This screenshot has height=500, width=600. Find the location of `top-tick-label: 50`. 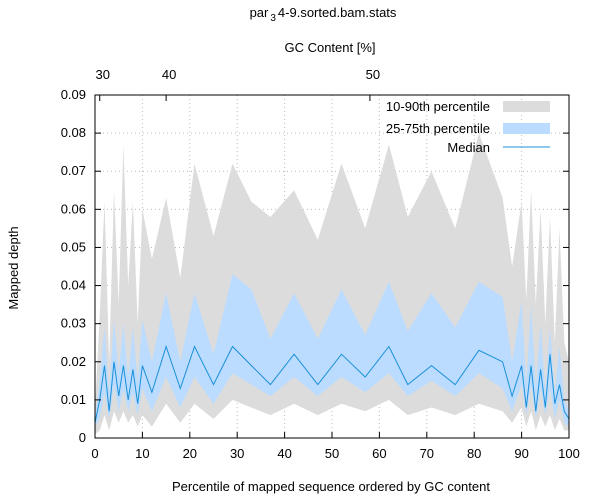

top-tick-label: 50 is located at coordinates (373, 74).